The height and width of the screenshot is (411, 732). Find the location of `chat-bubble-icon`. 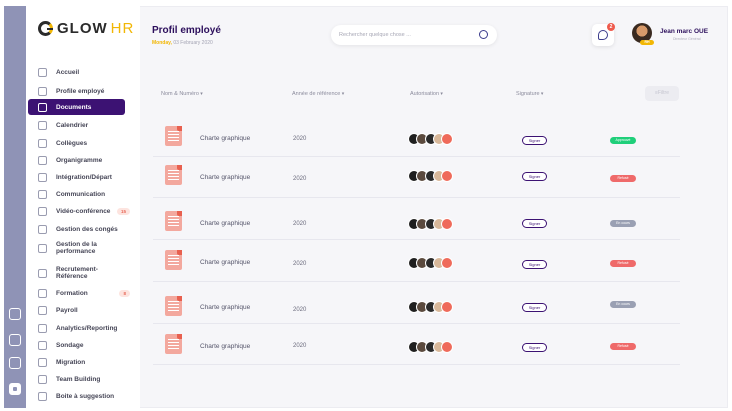

chat-bubble-icon is located at coordinates (603, 35).